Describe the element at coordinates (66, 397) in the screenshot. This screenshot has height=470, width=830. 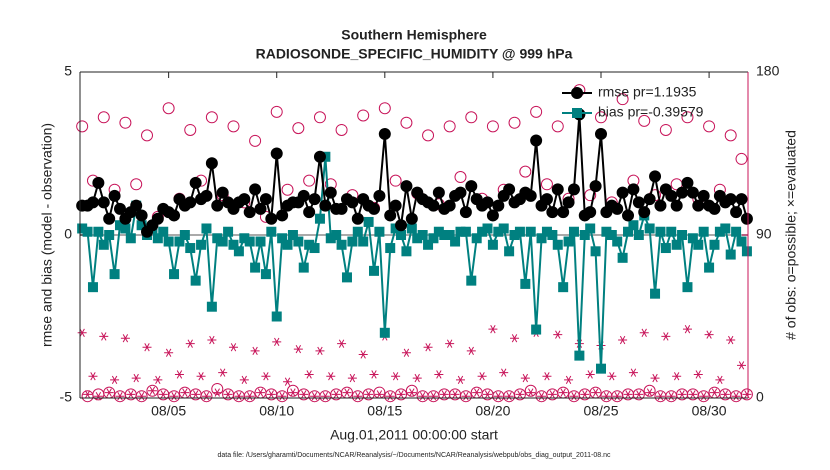
I see `y-tick-label: -5` at that location.